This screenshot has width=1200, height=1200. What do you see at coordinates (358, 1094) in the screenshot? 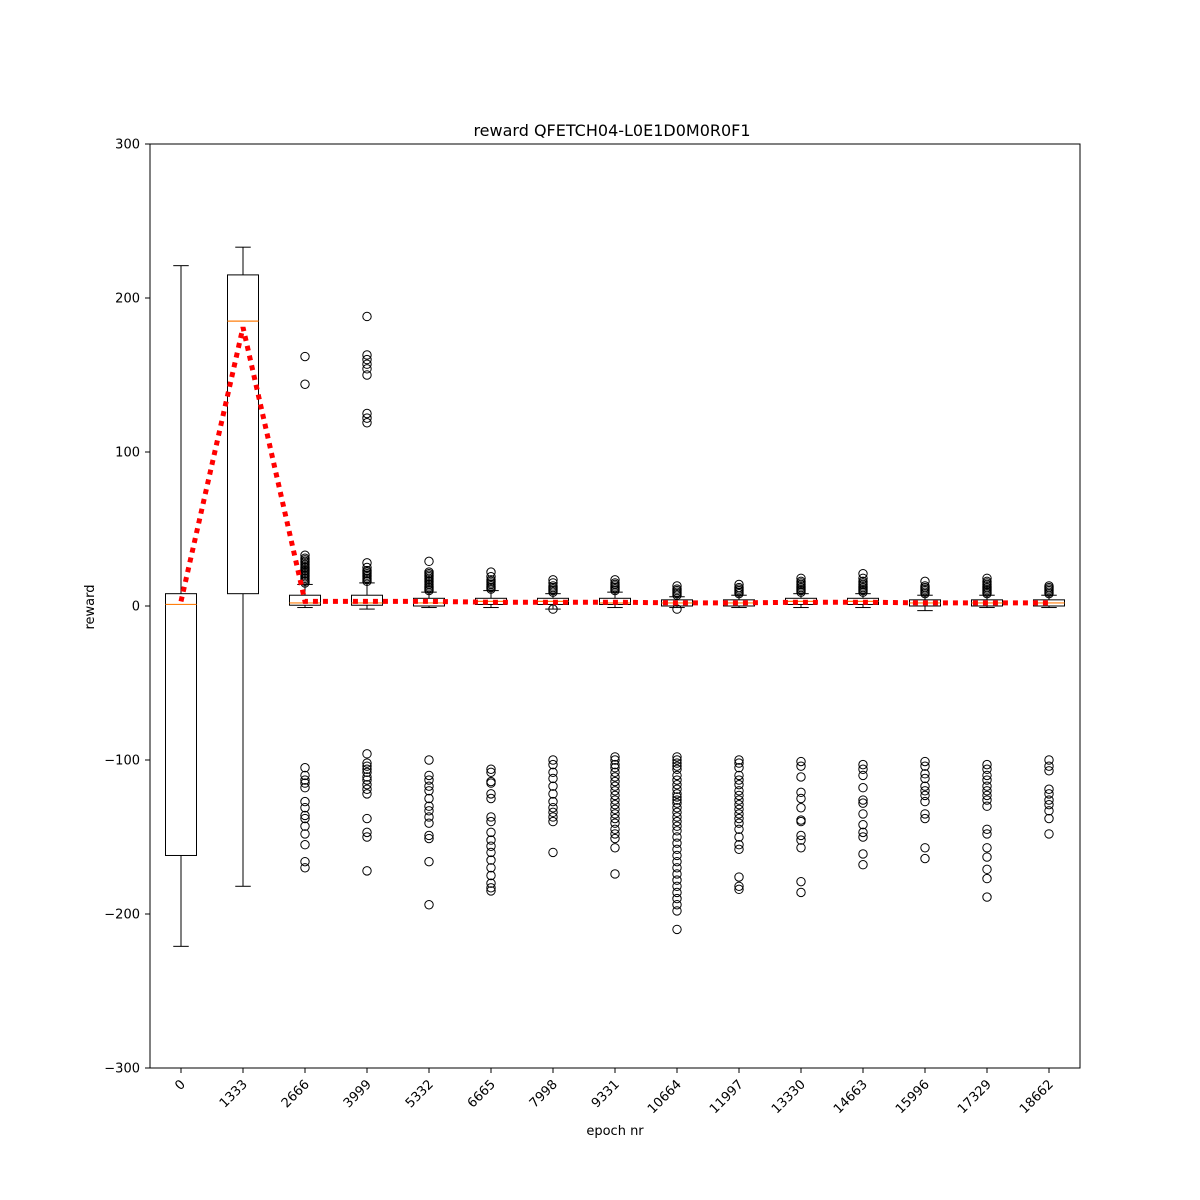
I see `x-tick-label: 3999` at bounding box center [358, 1094].